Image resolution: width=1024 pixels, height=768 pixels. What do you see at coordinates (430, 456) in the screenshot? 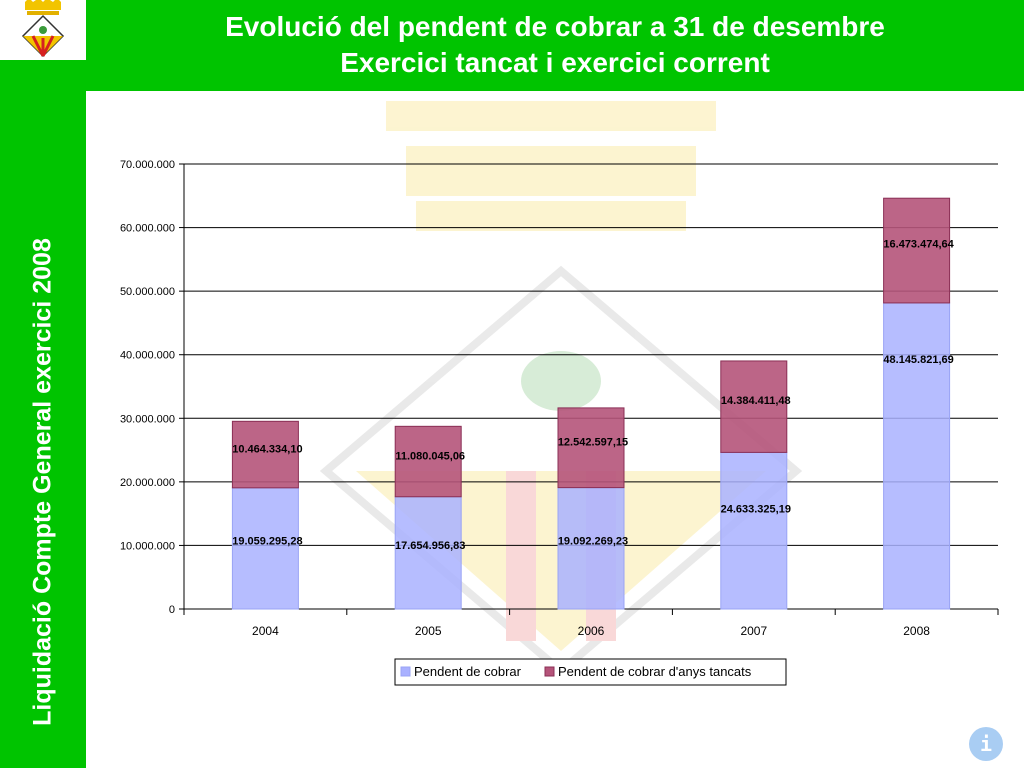
I see `data-label: 11.080.045,06` at bounding box center [430, 456].